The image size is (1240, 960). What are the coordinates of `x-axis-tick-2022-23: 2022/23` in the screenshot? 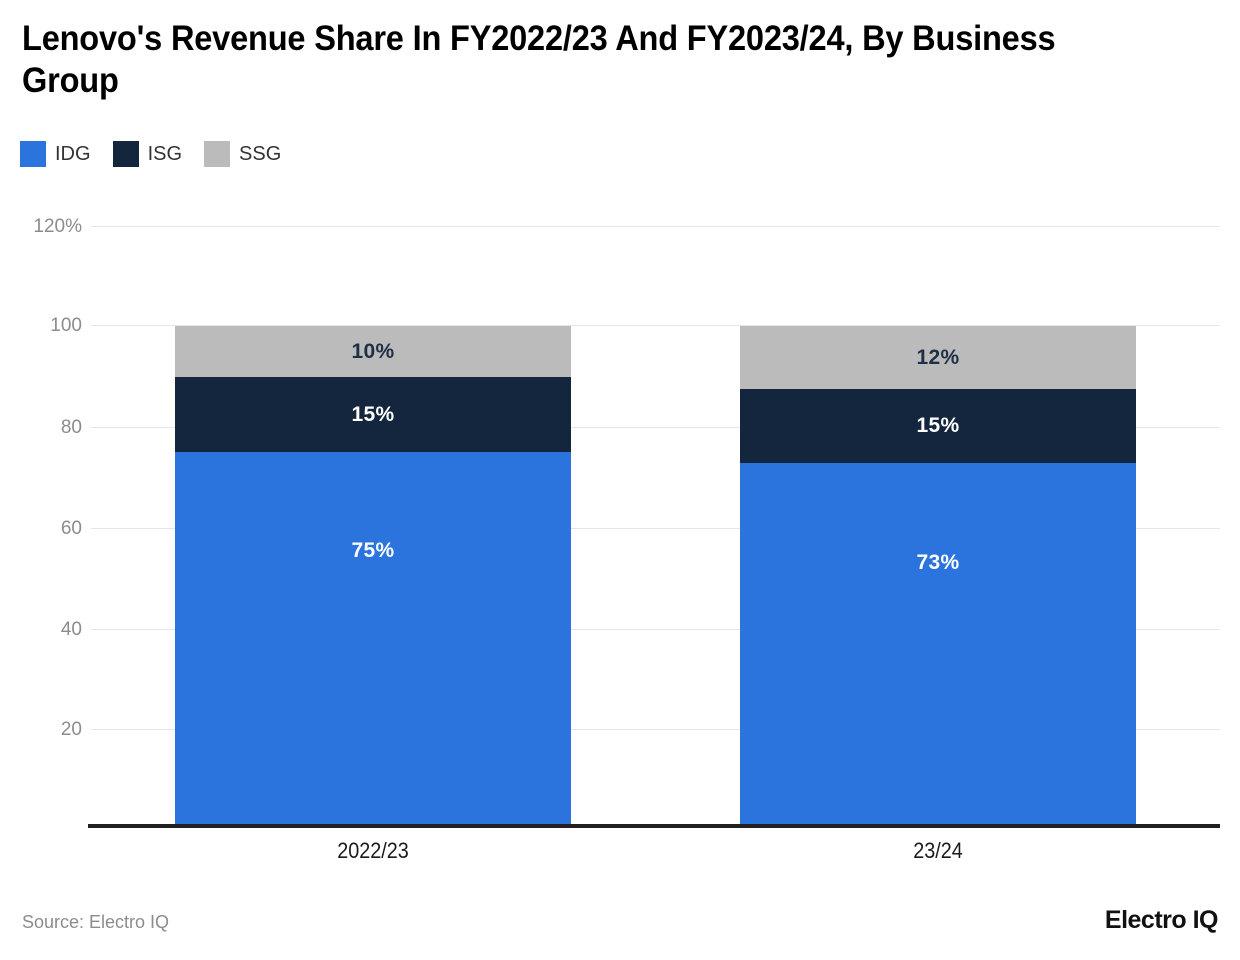 It's located at (373, 850).